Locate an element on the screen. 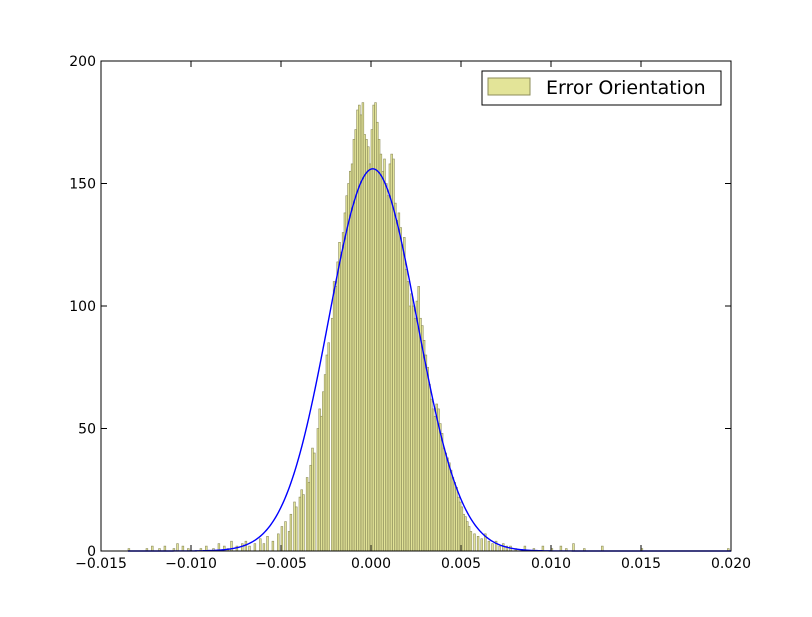  legend-label: Error Orientation is located at coordinates (626, 88).